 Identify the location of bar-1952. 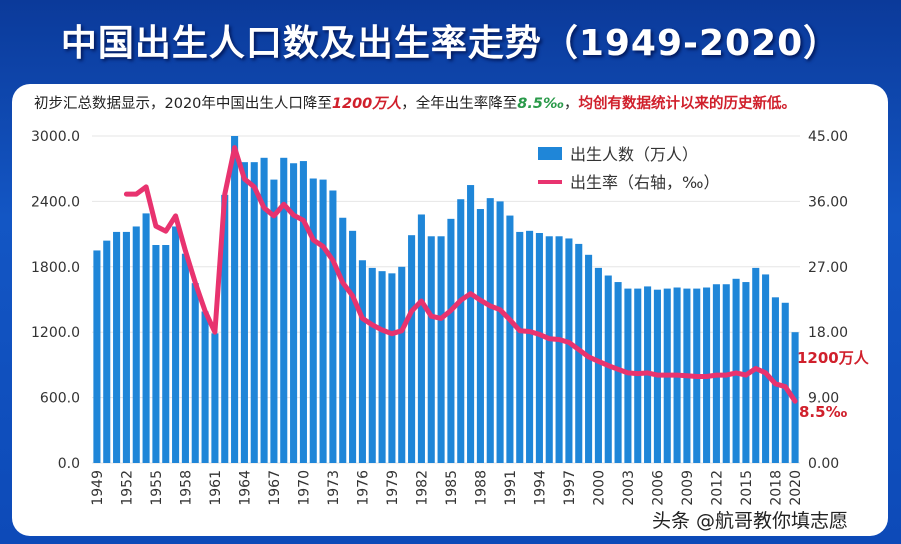
(126, 347).